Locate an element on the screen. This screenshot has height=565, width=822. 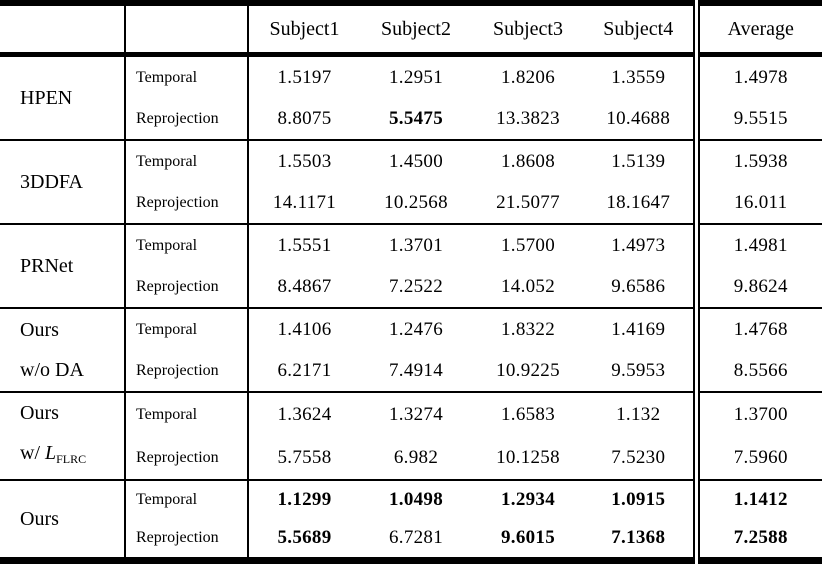
method-name: PRNet is located at coordinates (63, 266).